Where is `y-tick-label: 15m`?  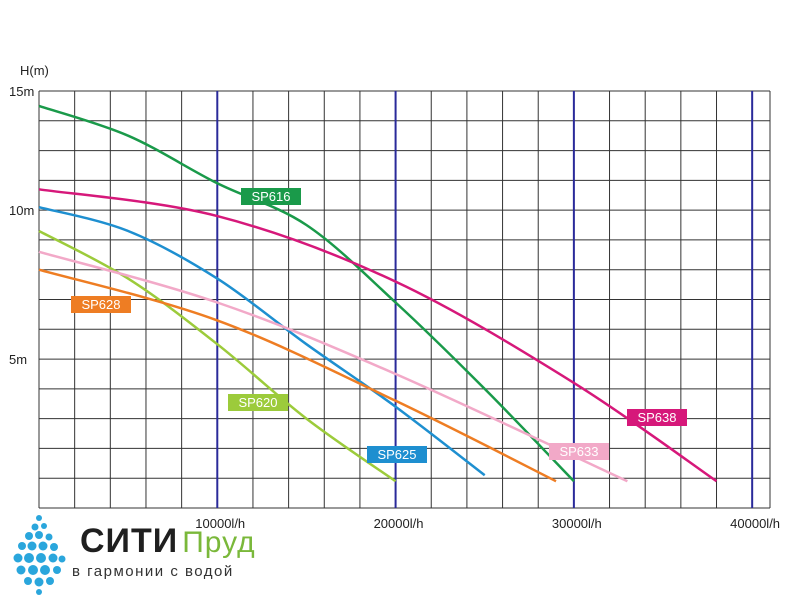
y-tick-label: 15m is located at coordinates (21, 91).